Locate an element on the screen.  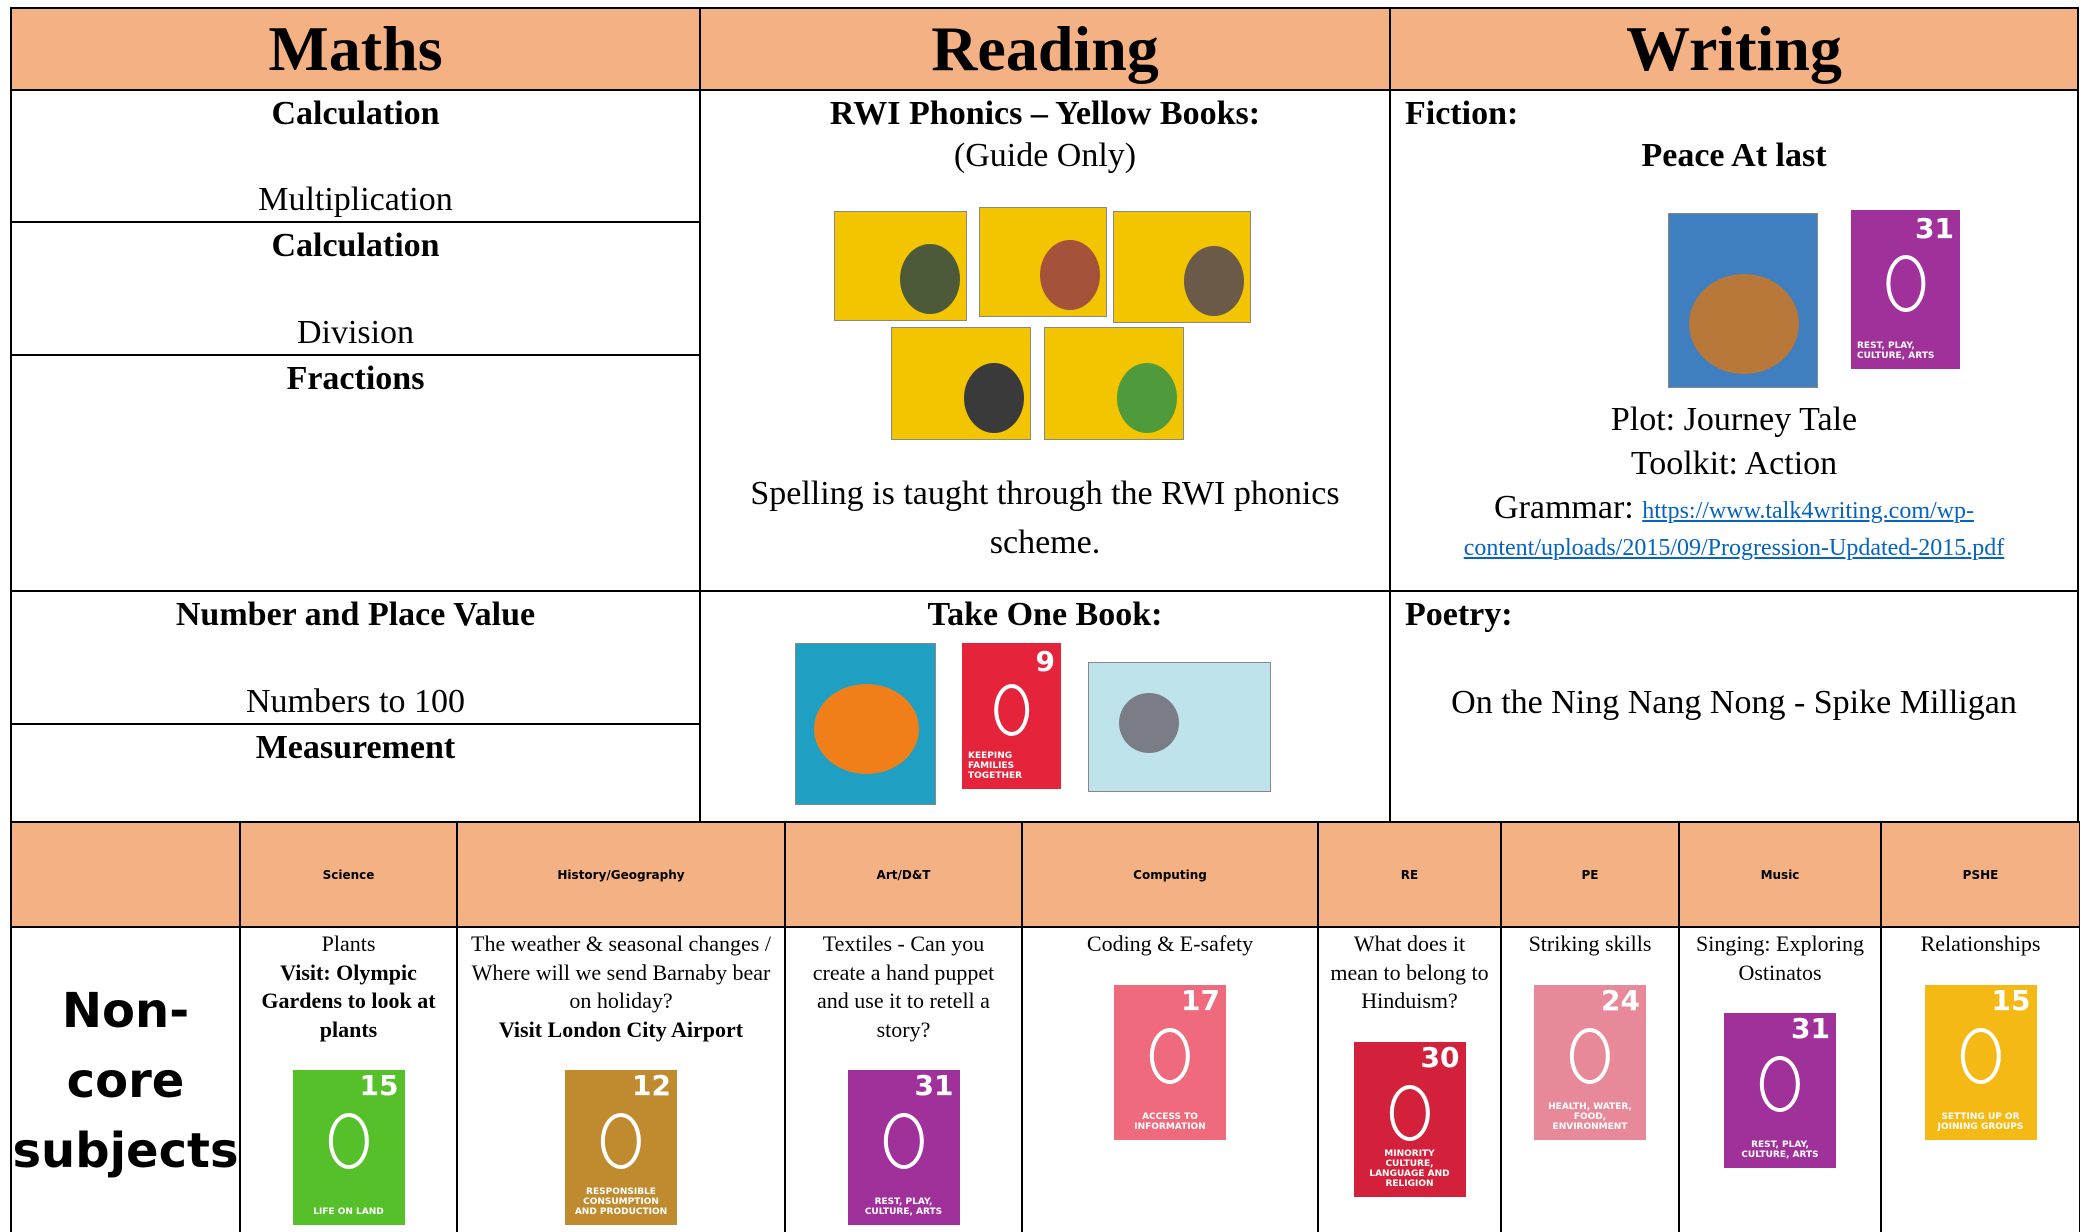
plot-text: Plot: Journey Tale is located at coordinates (1734, 419).